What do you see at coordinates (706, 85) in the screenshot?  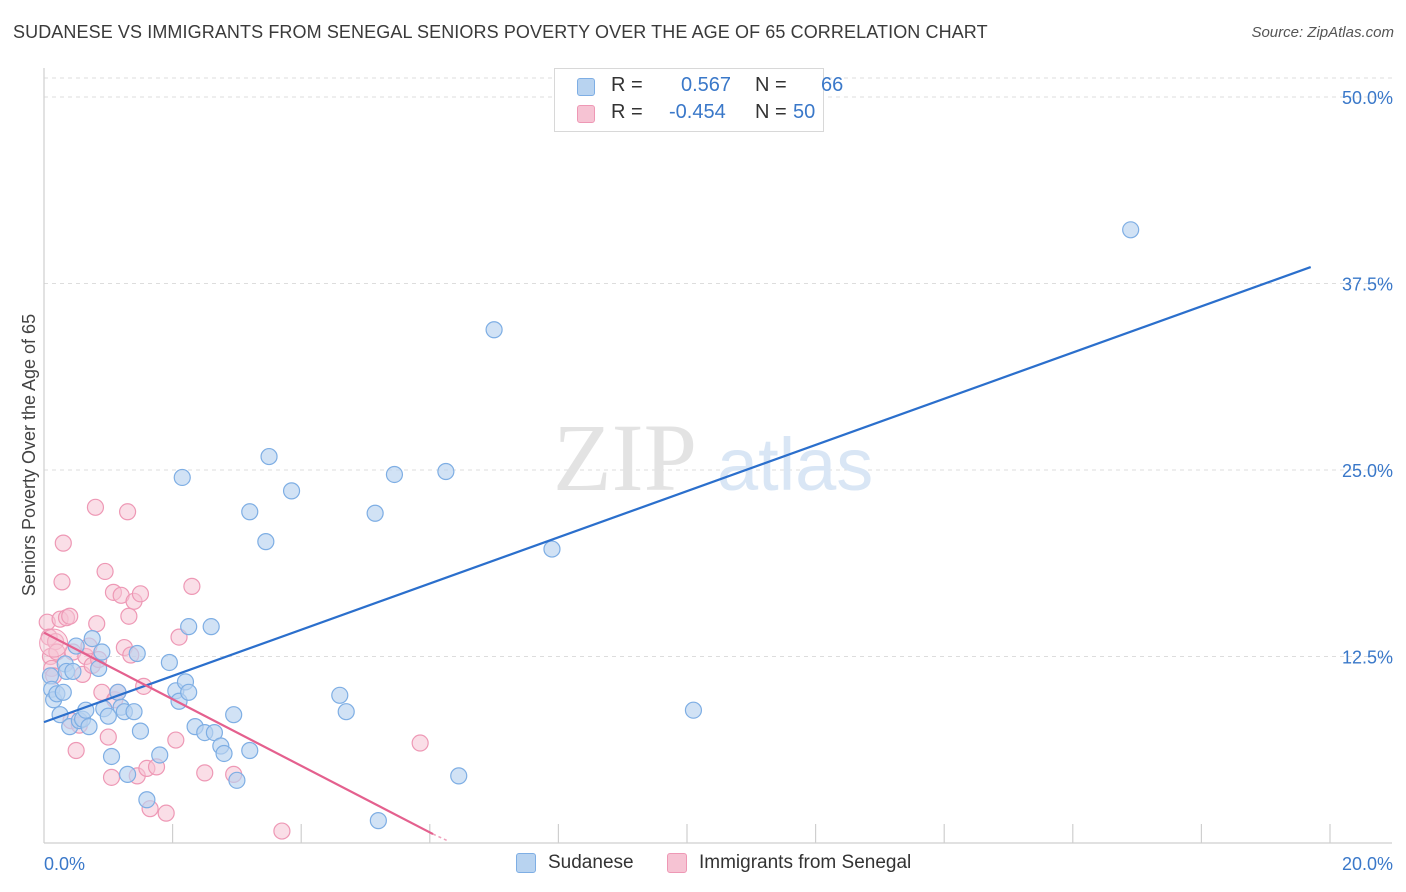 I see `legend-r-value-sudanese: 0.567` at bounding box center [706, 85].